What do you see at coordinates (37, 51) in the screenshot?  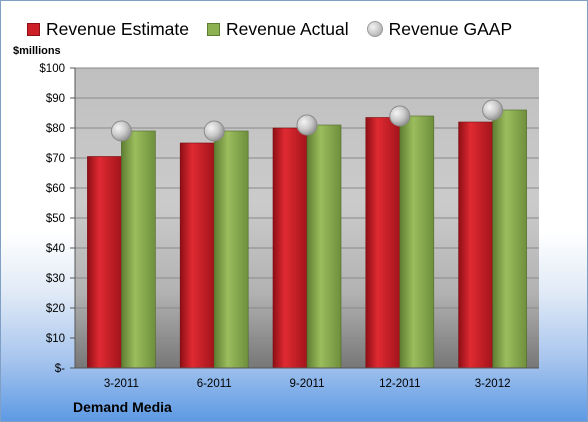 I see `y-axis-unit-label: $millions` at bounding box center [37, 51].